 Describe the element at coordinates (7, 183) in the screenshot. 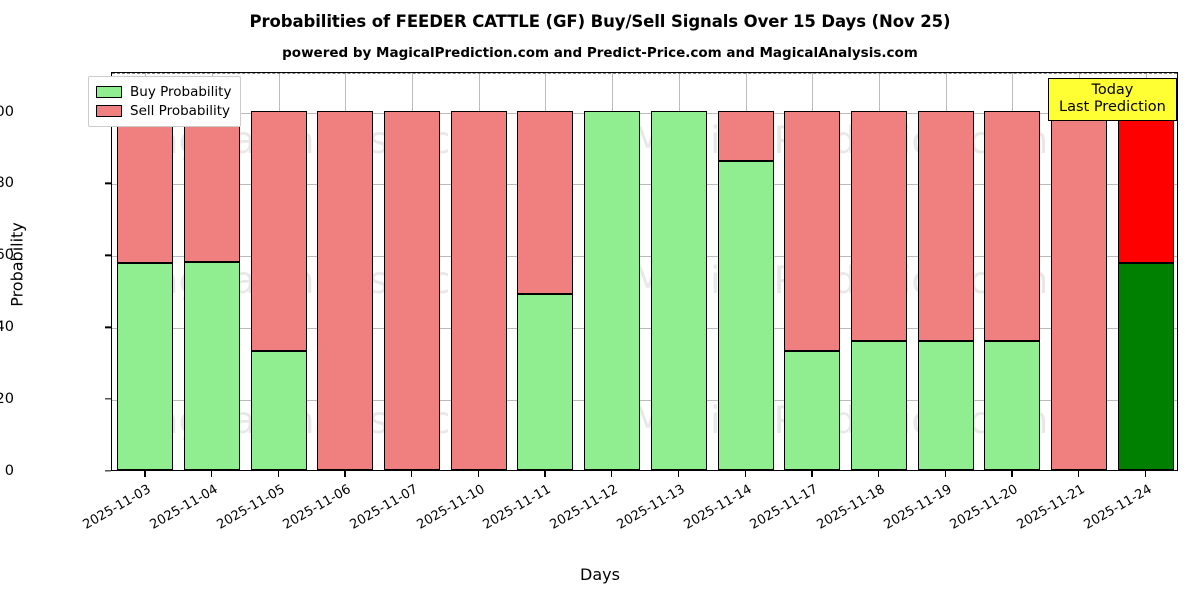

I see `y-tick-label: 80` at that location.